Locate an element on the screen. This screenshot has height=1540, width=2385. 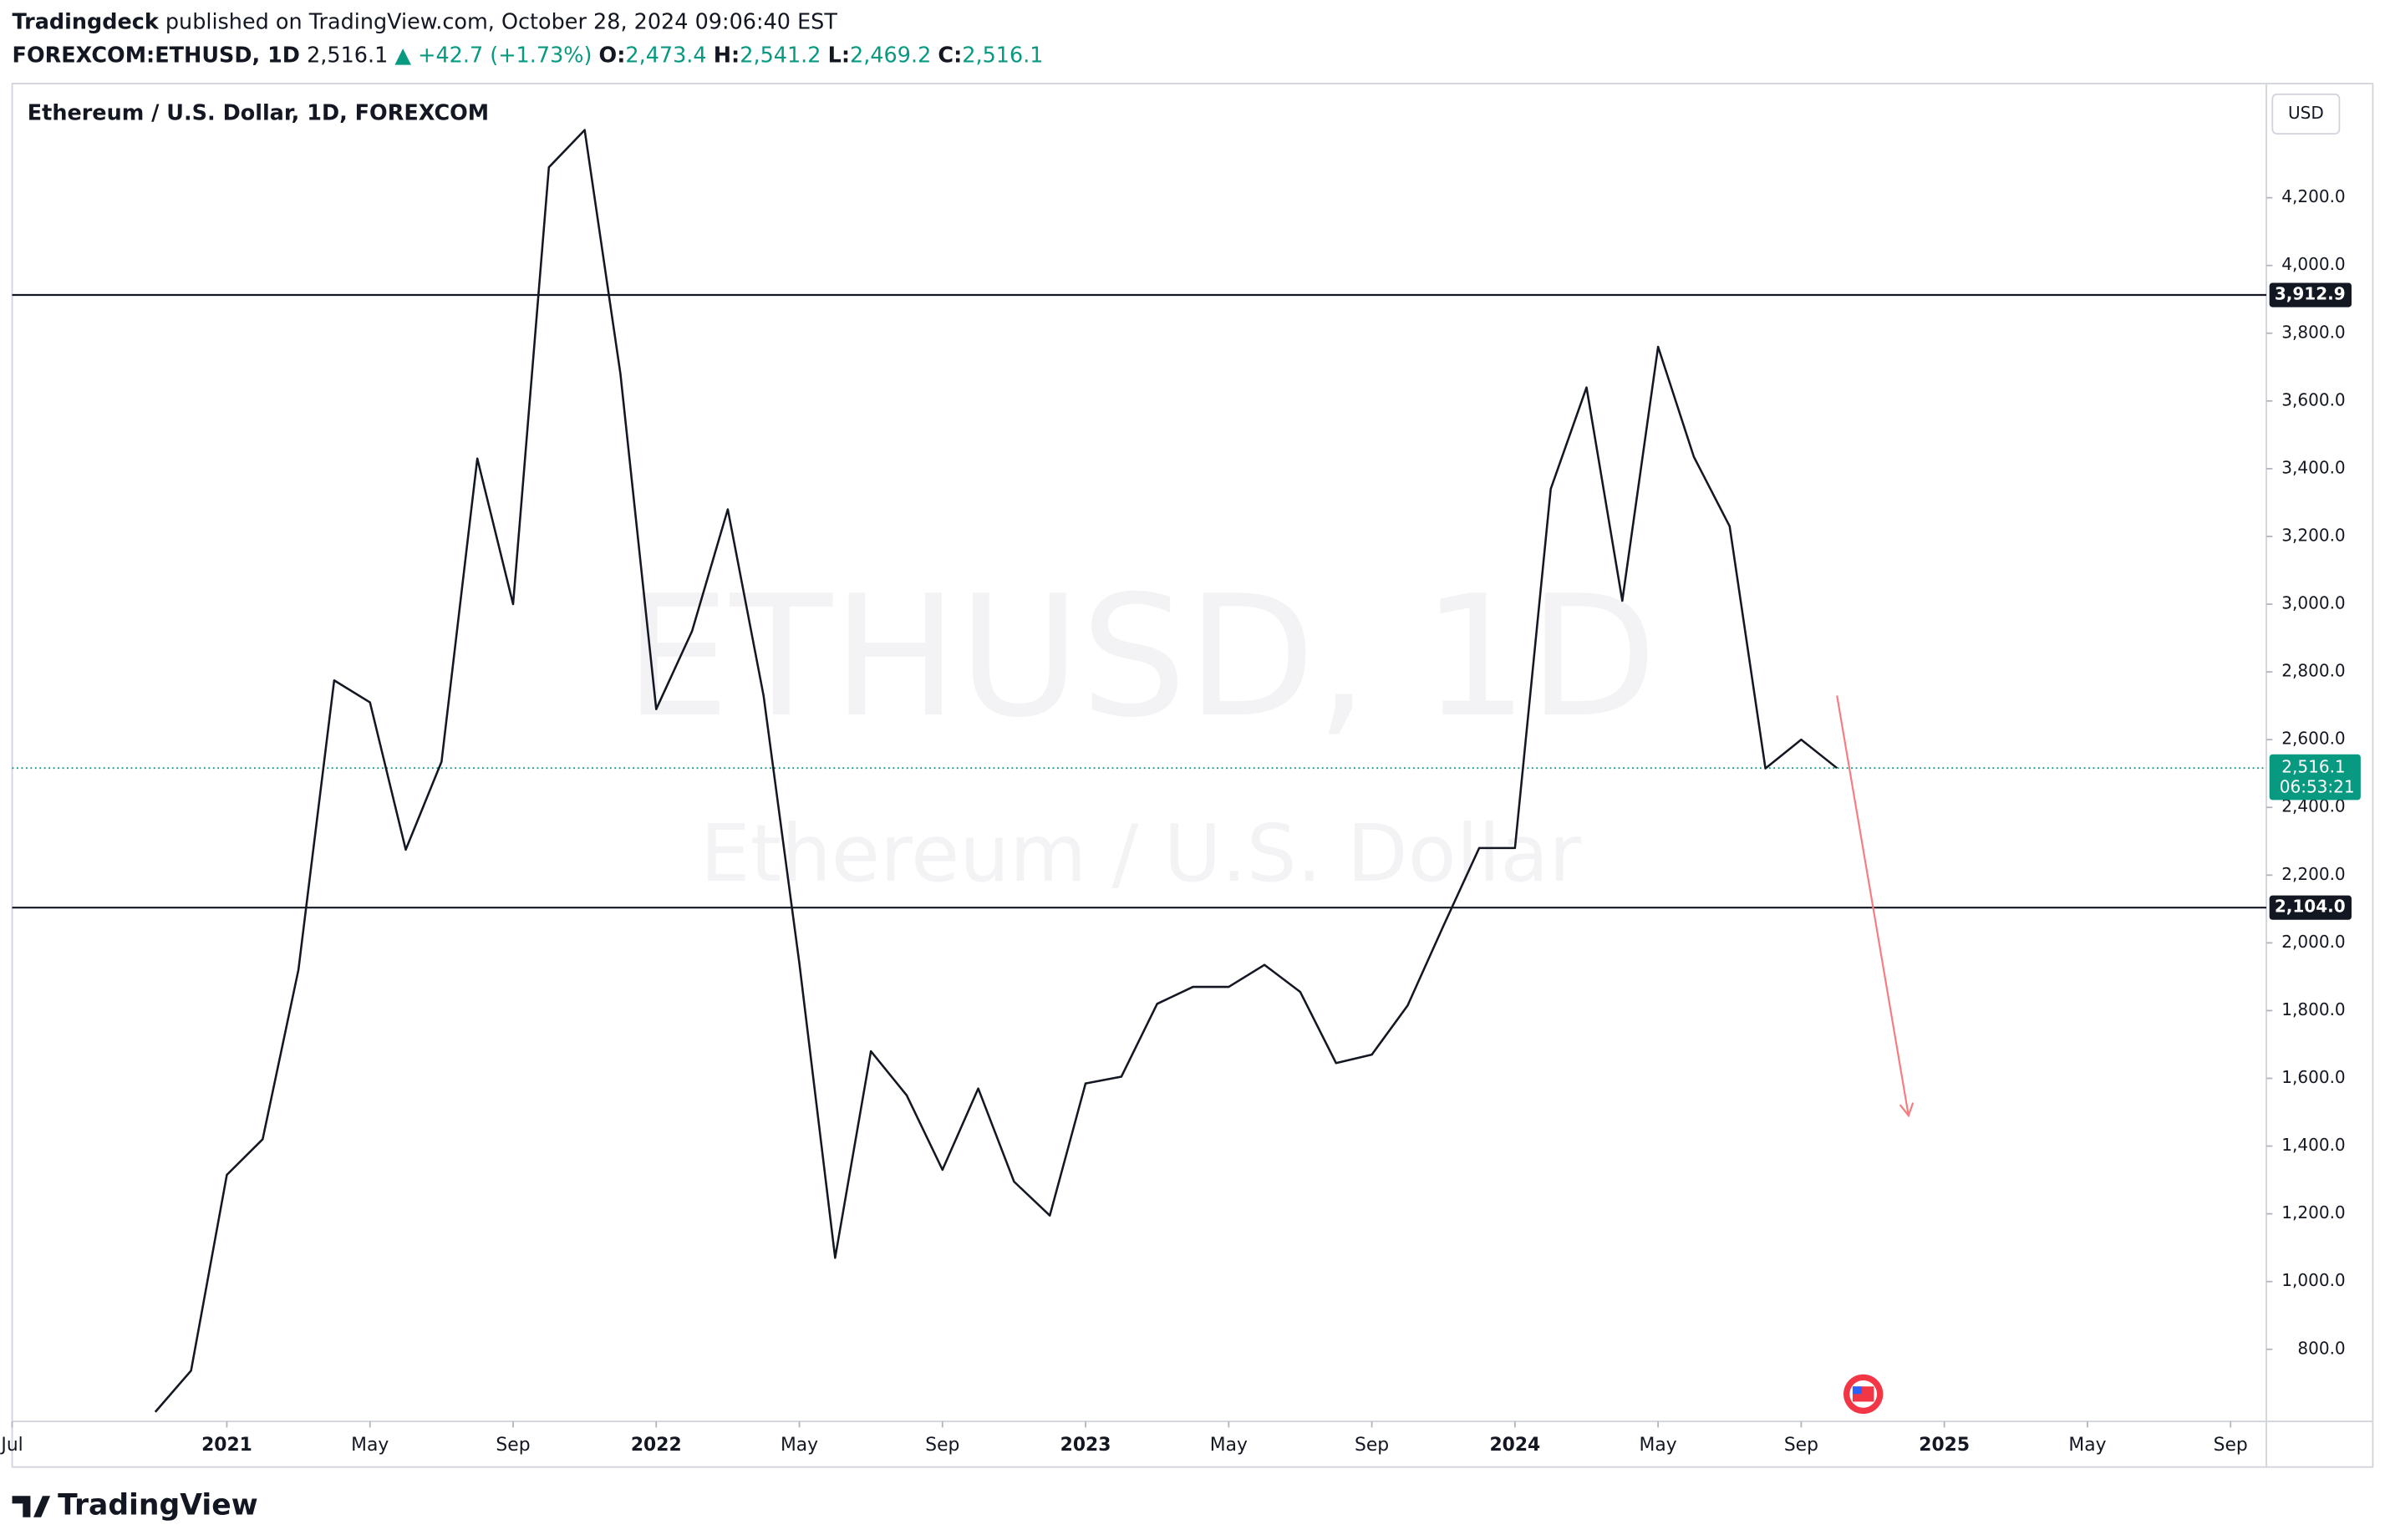
brand-mark is located at coordinates (31, 1506).